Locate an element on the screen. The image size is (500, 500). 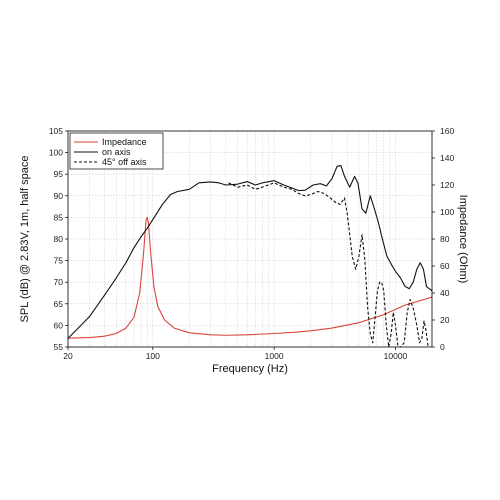
y2-tick-label: 60 is located at coordinates (445, 266).